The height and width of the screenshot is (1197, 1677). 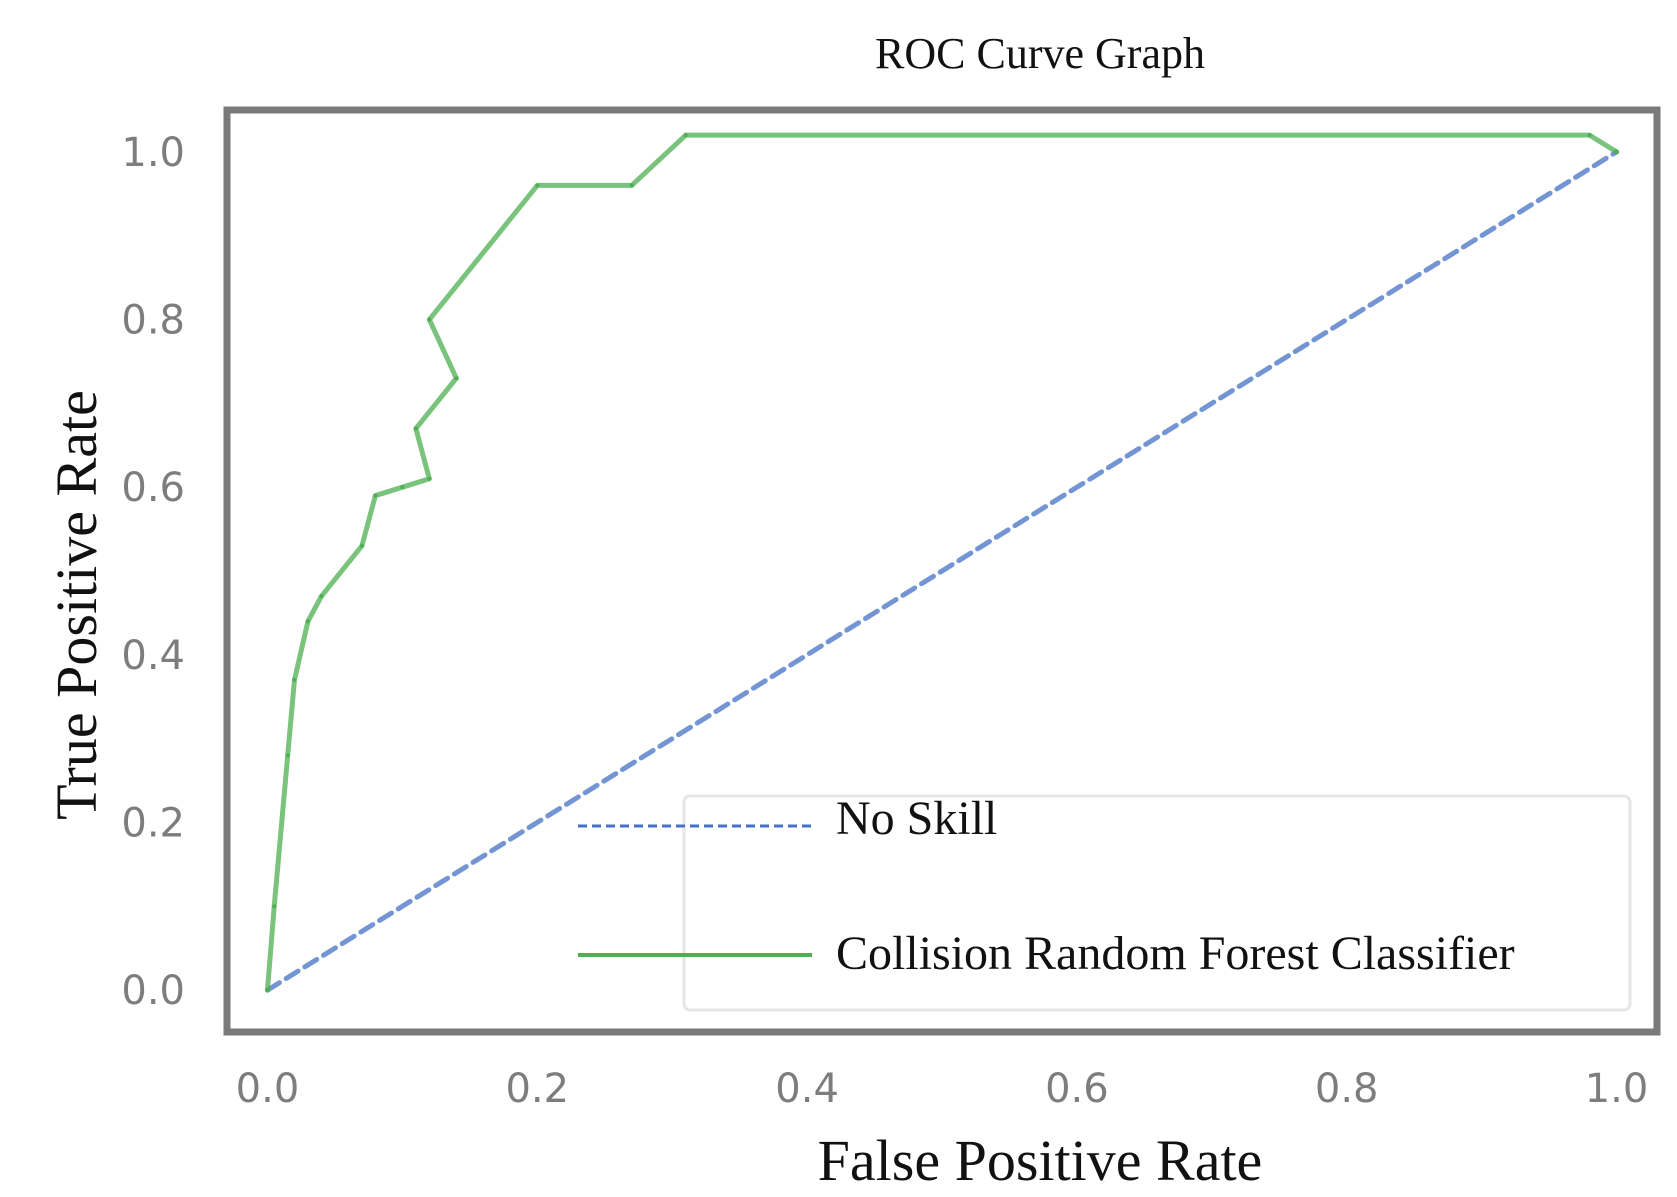 I want to click on y-axis-label: True Positive Rate, so click(x=76, y=605).